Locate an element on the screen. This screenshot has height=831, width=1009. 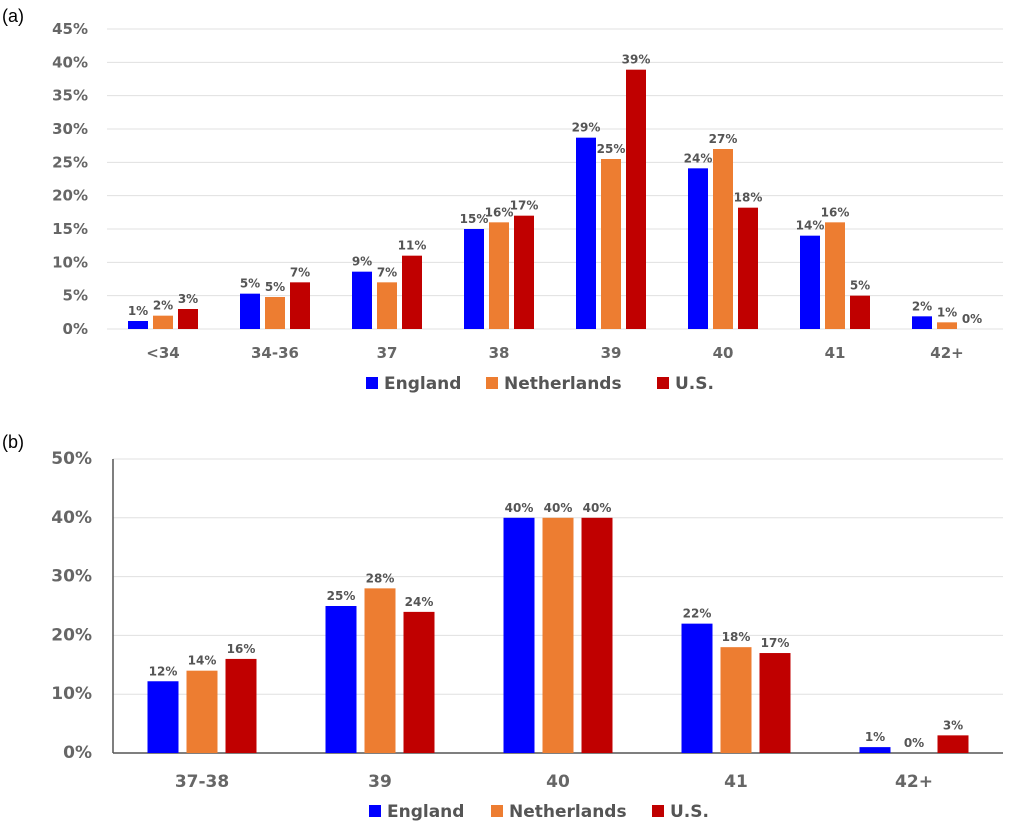
data-label: 15% is located at coordinates (474, 219).